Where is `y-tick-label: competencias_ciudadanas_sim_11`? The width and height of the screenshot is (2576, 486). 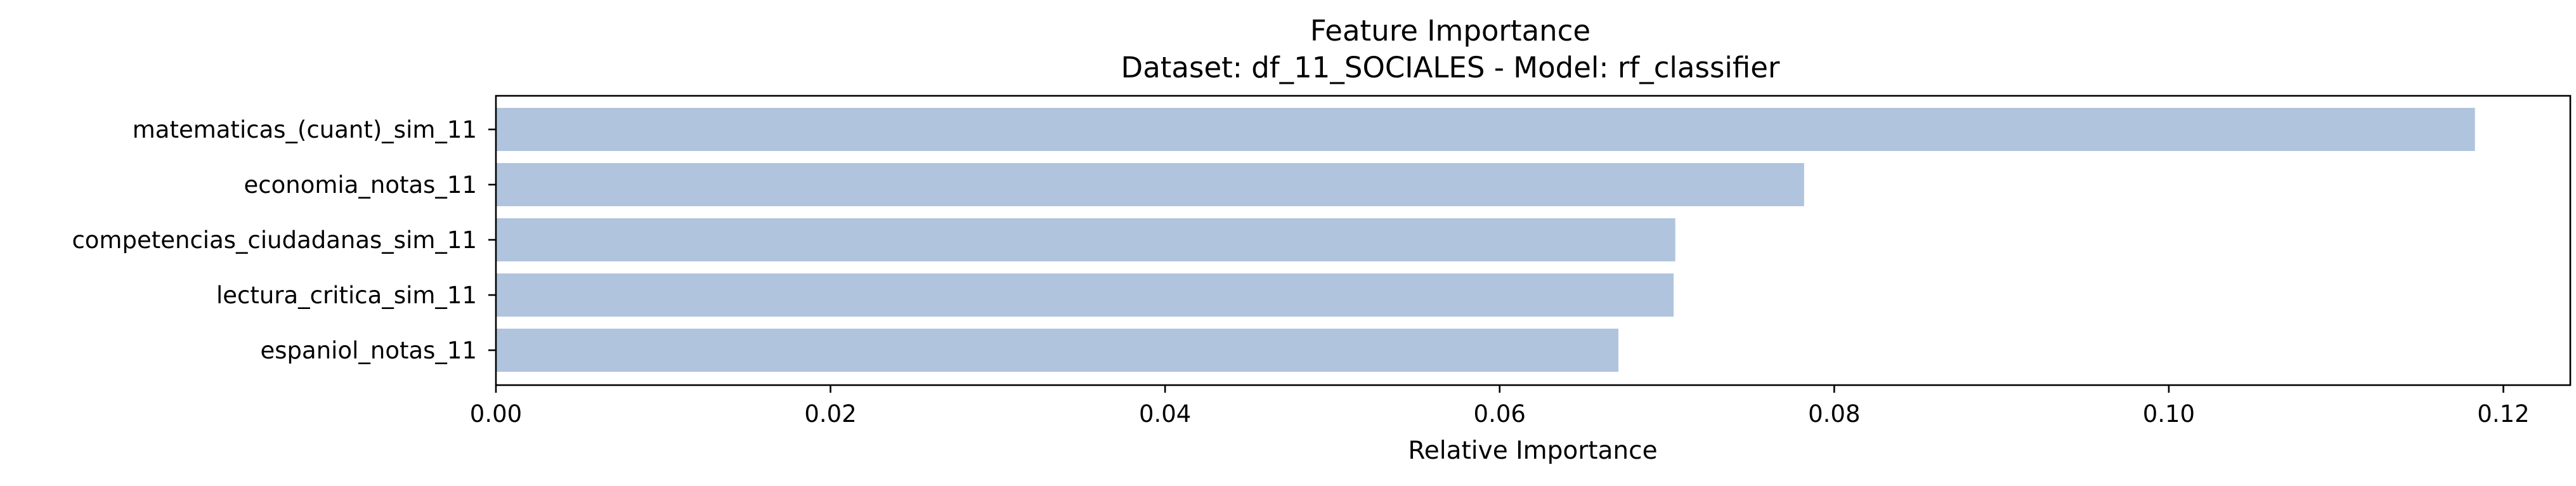
y-tick-label: competencias_ciudadanas_sim_11 is located at coordinates (274, 240).